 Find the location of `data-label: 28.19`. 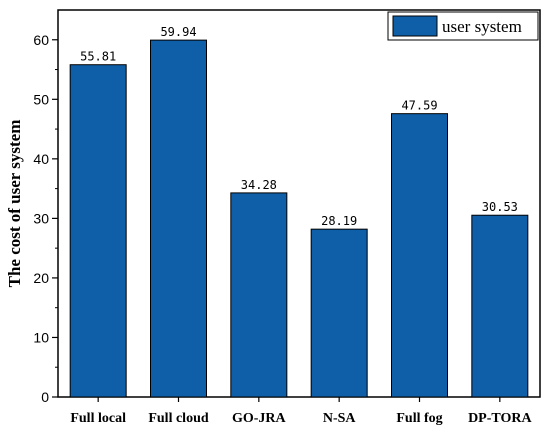

data-label: 28.19 is located at coordinates (339, 221).